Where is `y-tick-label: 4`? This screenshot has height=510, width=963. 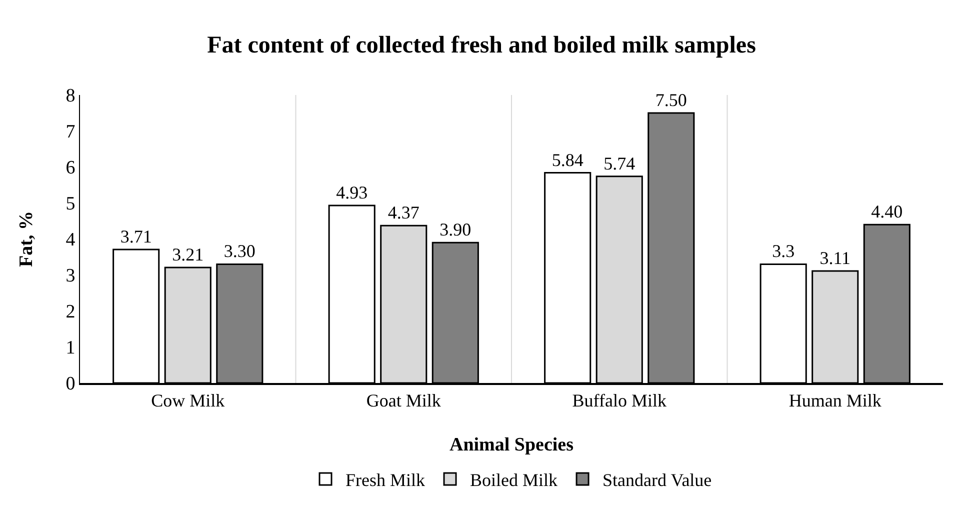 y-tick-label: 4 is located at coordinates (71, 240).